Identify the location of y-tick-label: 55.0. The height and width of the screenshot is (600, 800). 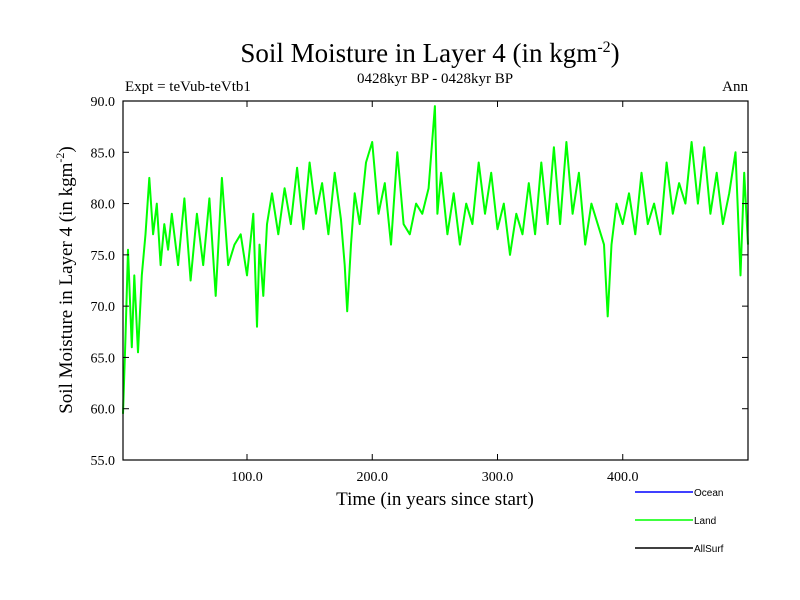
(103, 461).